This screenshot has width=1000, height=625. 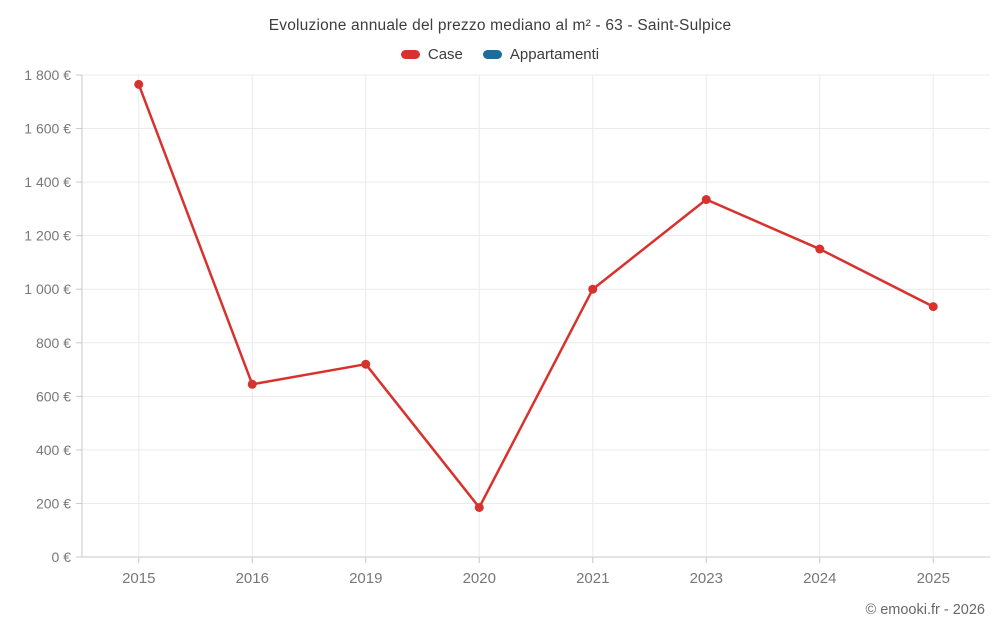 What do you see at coordinates (47, 236) in the screenshot?
I see `svg-text: 1 200 €` at bounding box center [47, 236].